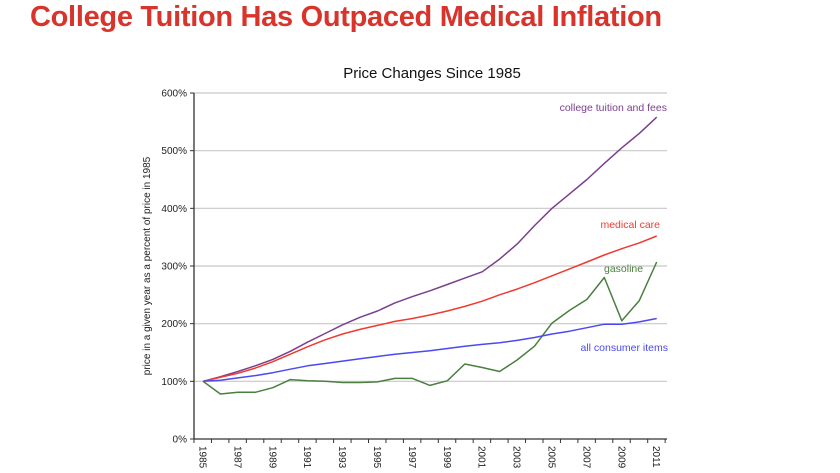 The width and height of the screenshot is (840, 473). Describe the element at coordinates (613, 108) in the screenshot. I see `series-label-college-tuition-and-fees: college tuition and fees` at that location.